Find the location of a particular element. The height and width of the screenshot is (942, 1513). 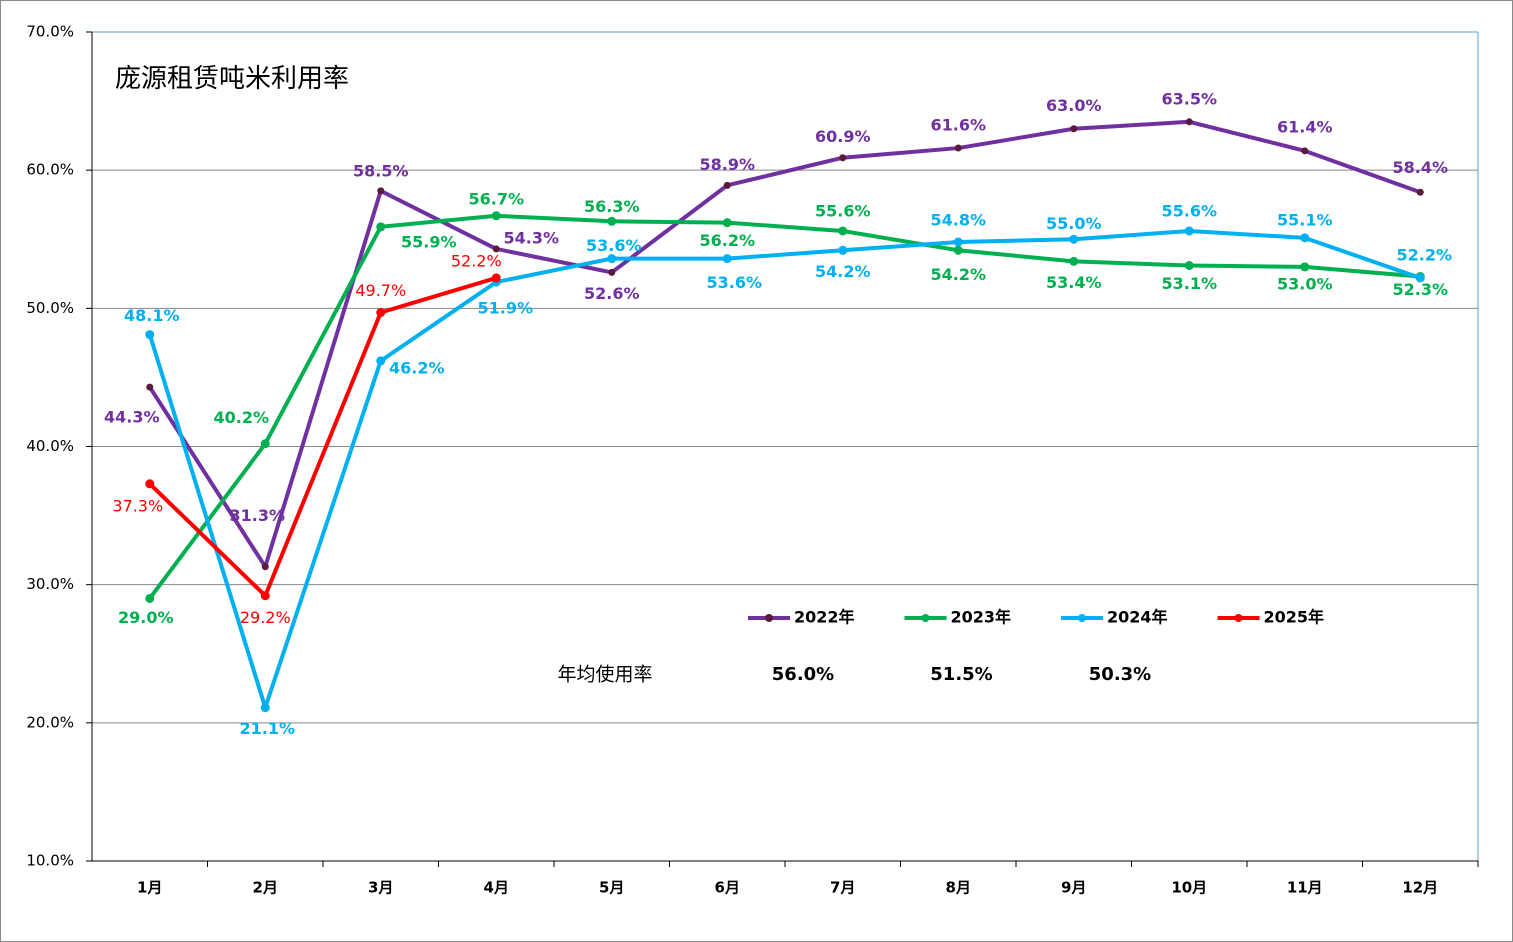

data-label: 29.2% is located at coordinates (265, 617).